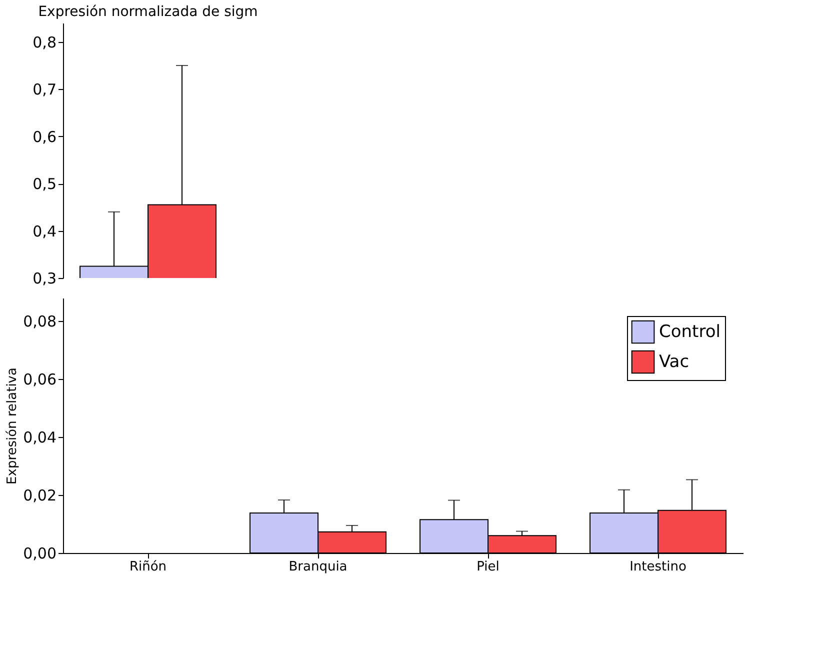 This screenshot has height=653, width=822. I want to click on chart-title: Expresión normalizada de sigm, so click(148, 12).